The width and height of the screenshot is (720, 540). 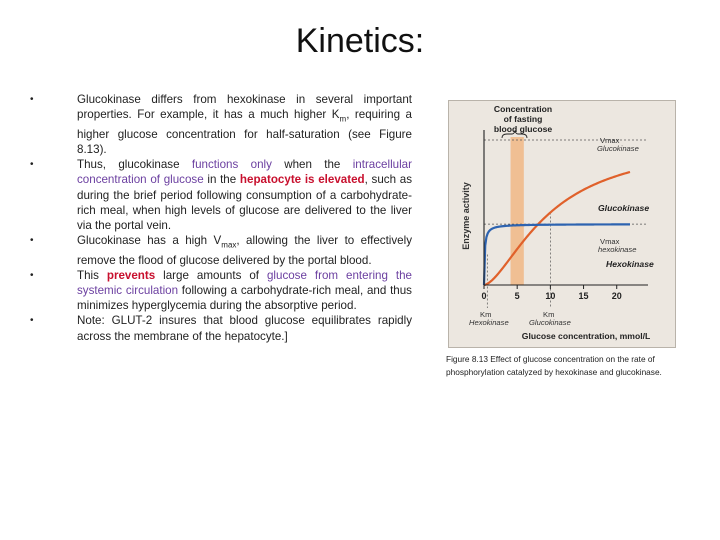 What do you see at coordinates (485, 314) in the screenshot?
I see `km-hexokinase-label: Km` at bounding box center [485, 314].